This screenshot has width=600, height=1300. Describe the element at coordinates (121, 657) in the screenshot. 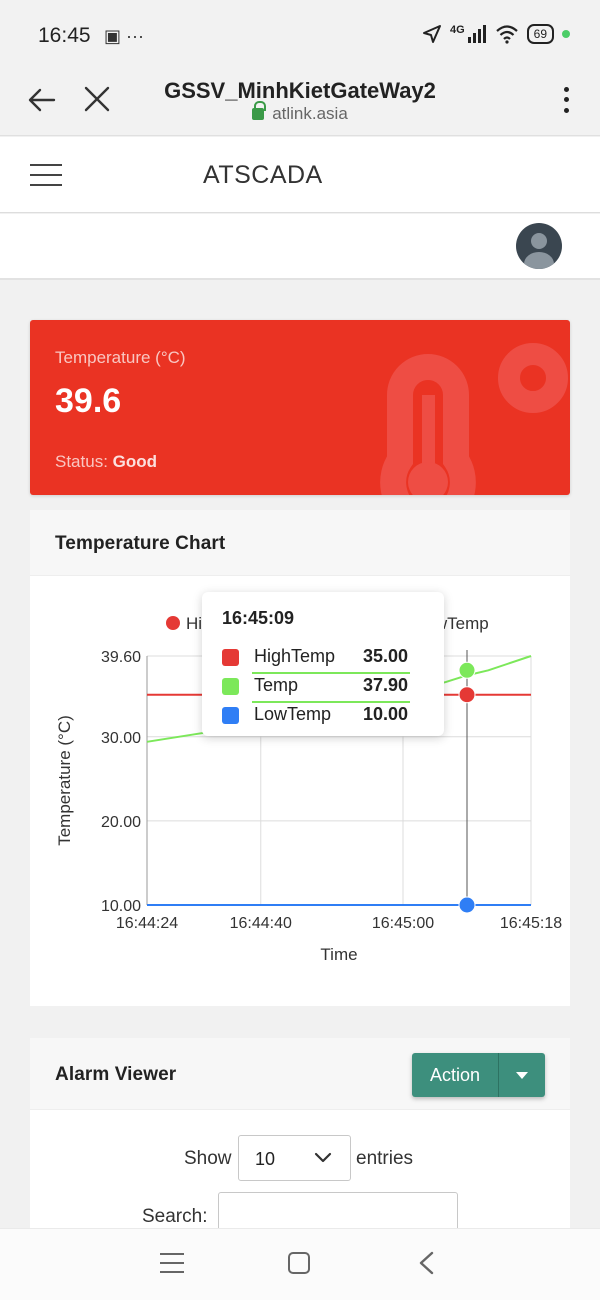

I see `y-tick-label: 39.60` at that location.